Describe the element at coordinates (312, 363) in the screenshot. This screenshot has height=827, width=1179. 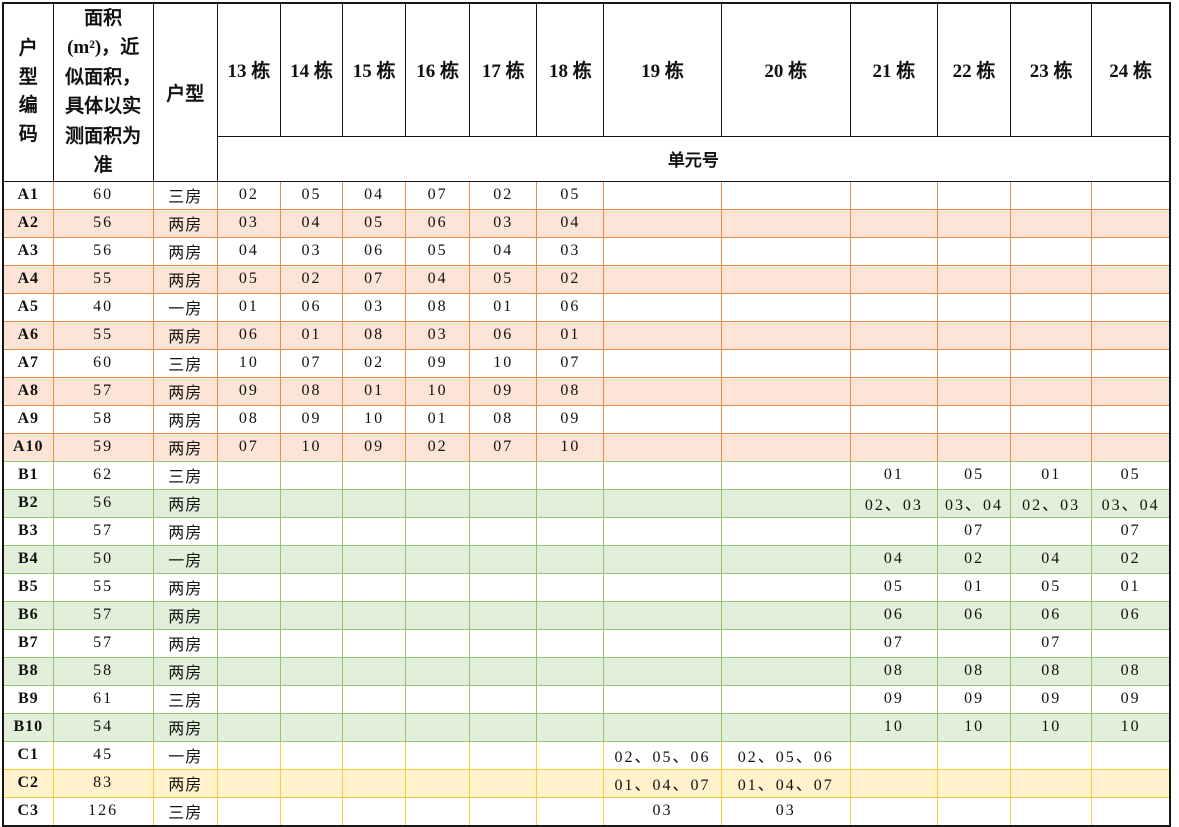
I see `unit-cell: 07` at that location.